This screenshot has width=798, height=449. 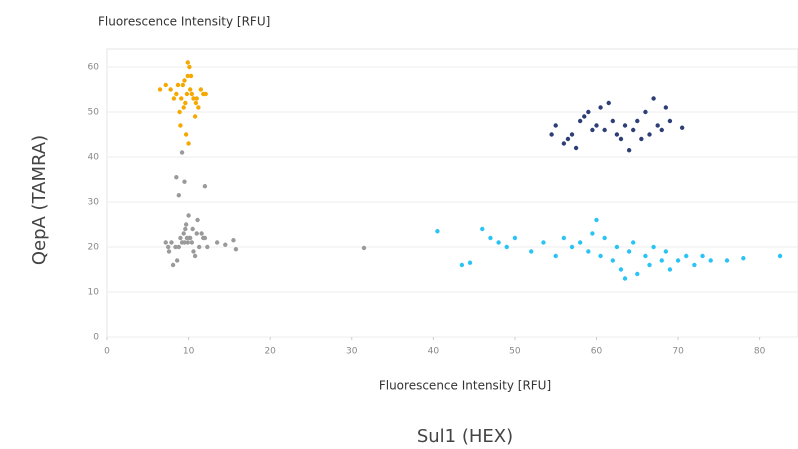 What do you see at coordinates (678, 352) in the screenshot?
I see `x-tick-label: 70` at bounding box center [678, 352].